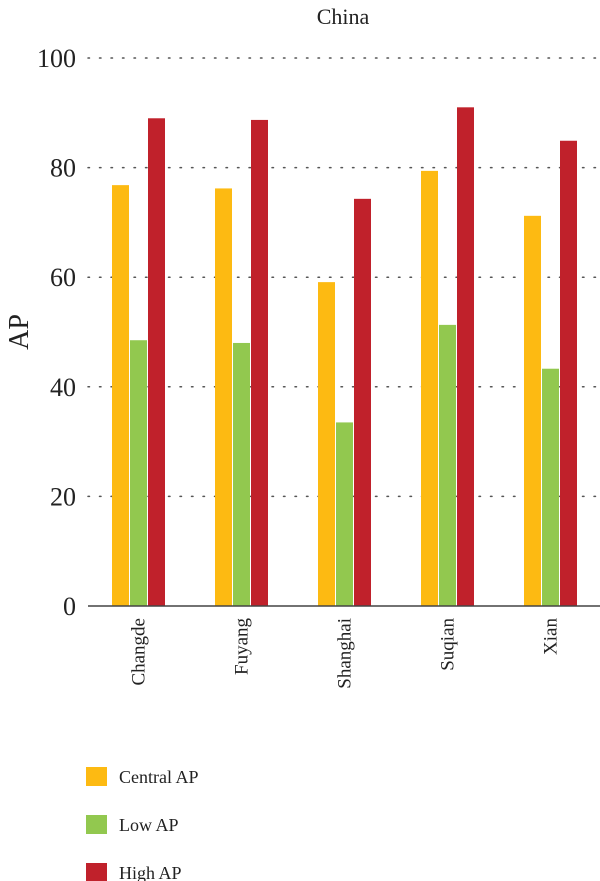 The width and height of the screenshot is (600, 881). Describe the element at coordinates (63, 168) in the screenshot. I see `y-tick-label: 80` at that location.